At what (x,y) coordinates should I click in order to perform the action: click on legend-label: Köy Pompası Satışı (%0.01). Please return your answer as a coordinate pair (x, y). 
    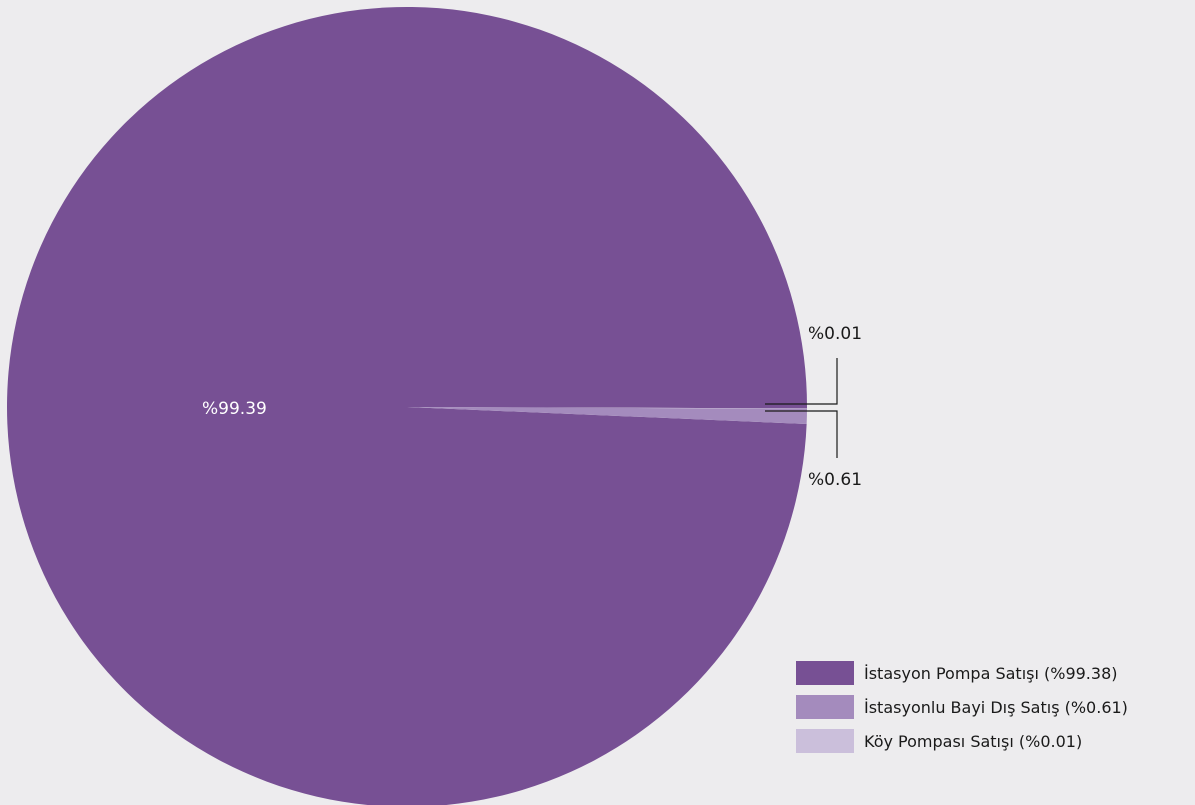
    Looking at the image, I should click on (973, 741).